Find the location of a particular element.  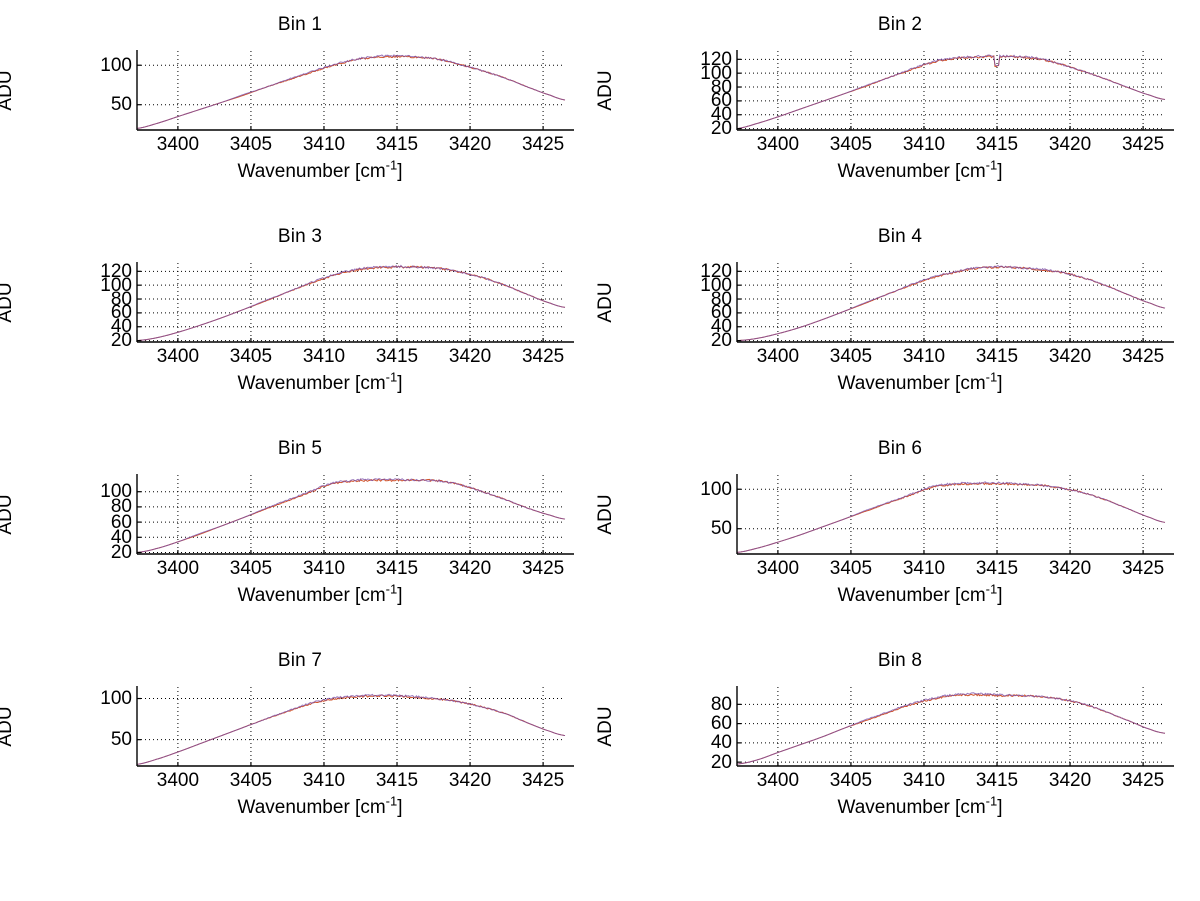

y-tick-labels: 50 100 is located at coordinates (66, 90).